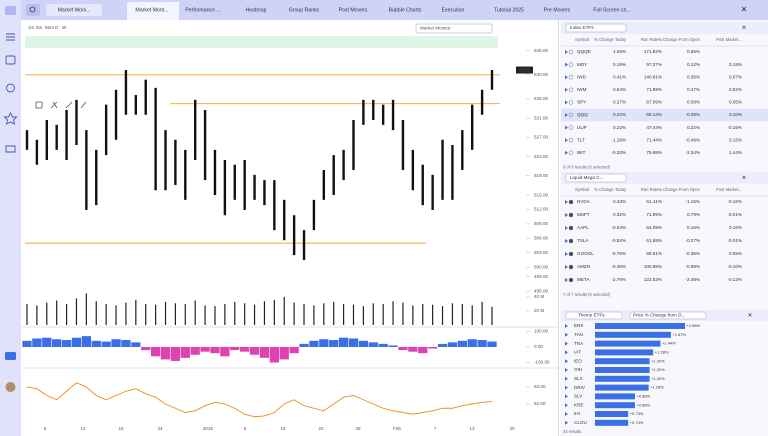 The image size is (768, 436). Describe the element at coordinates (618, 279) in the screenshot. I see `cell: -2.76%` at that location.